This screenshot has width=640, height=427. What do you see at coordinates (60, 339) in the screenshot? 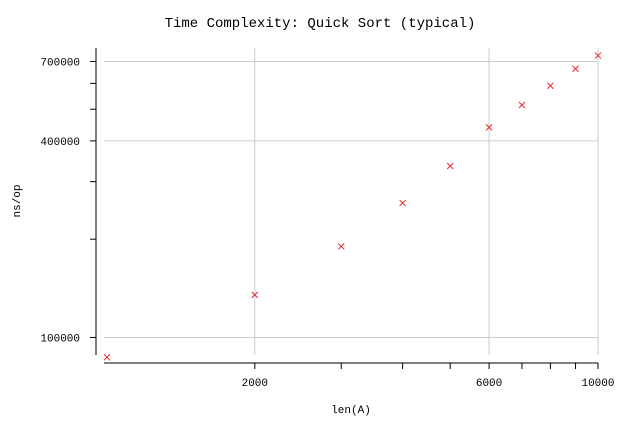
I see `y-tick-label: 100000` at bounding box center [60, 339].